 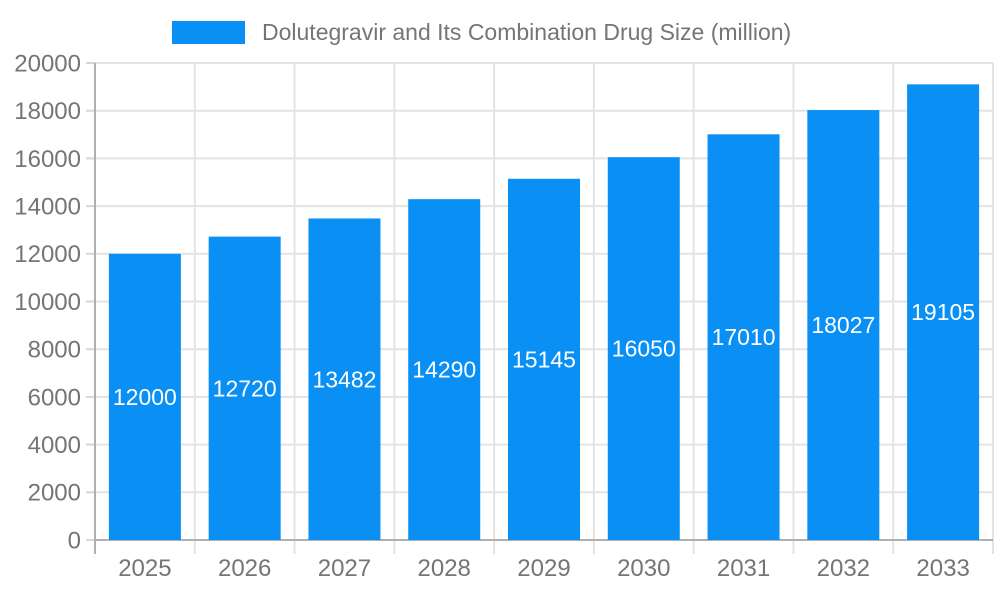 What do you see at coordinates (47, 159) in the screenshot?
I see `y-tick-label: 16000` at bounding box center [47, 159].